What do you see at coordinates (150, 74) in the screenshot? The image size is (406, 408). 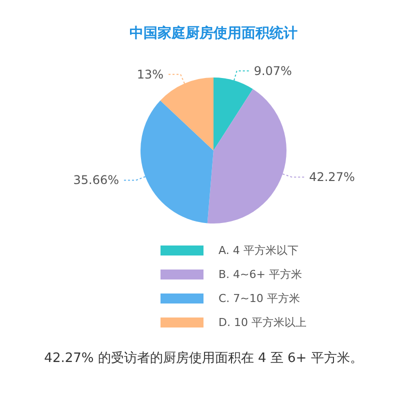 I see `data-label: 13%` at bounding box center [150, 74].